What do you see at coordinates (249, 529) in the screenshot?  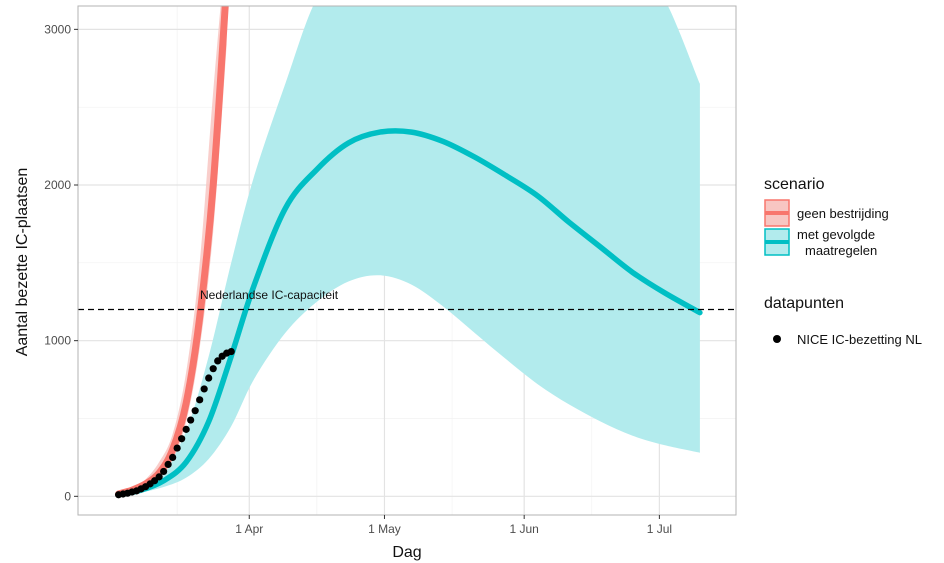 I see `x-tick-label: 1 Apr` at bounding box center [249, 529].